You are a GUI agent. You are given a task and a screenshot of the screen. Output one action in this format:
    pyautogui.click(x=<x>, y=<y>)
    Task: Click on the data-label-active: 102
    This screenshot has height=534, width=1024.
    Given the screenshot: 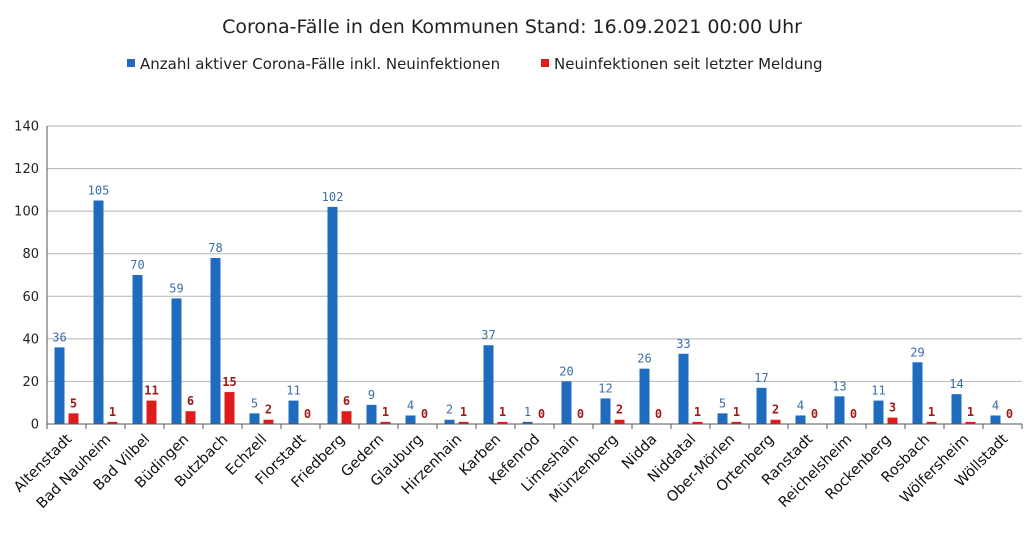 What is the action you would take?
    pyautogui.click(x=333, y=197)
    